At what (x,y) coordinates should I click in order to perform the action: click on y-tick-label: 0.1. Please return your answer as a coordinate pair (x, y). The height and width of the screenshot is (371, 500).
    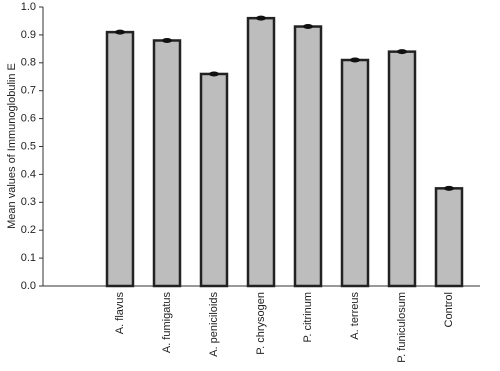
    Looking at the image, I should click on (28, 258).